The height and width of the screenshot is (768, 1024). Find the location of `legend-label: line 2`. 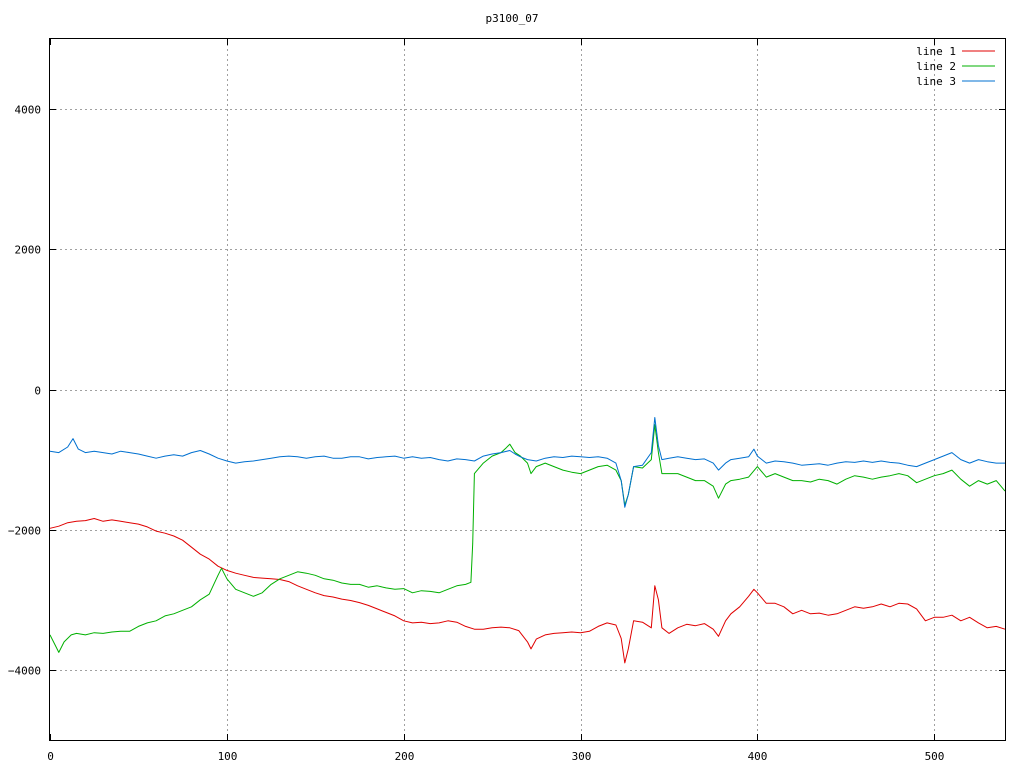

legend-label: line 2 is located at coordinates (936, 66).